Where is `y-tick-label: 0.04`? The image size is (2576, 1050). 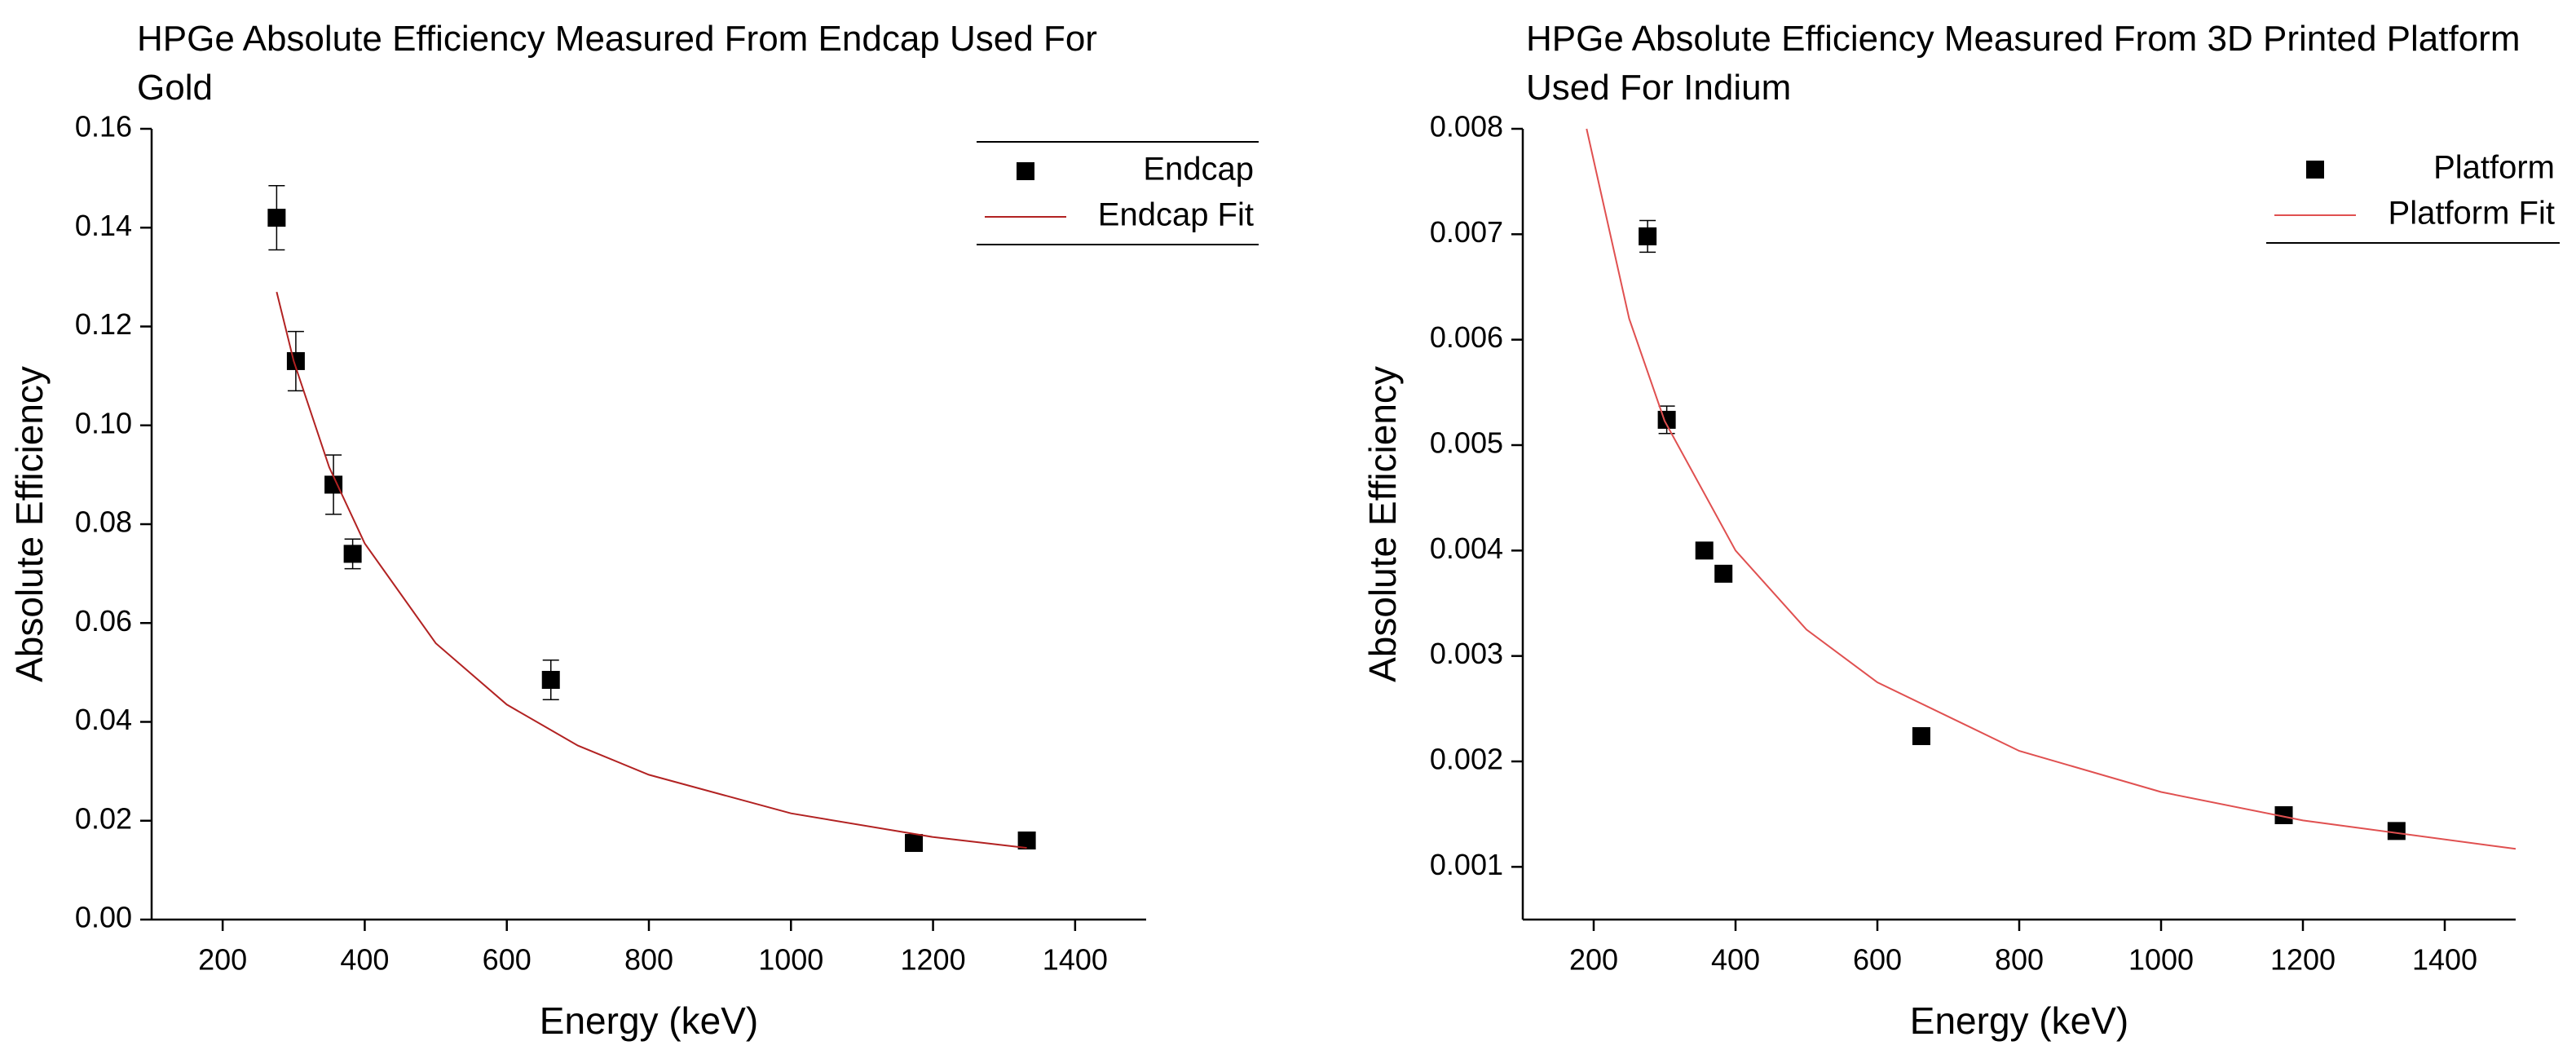
y-tick-label: 0.04 is located at coordinates (103, 719).